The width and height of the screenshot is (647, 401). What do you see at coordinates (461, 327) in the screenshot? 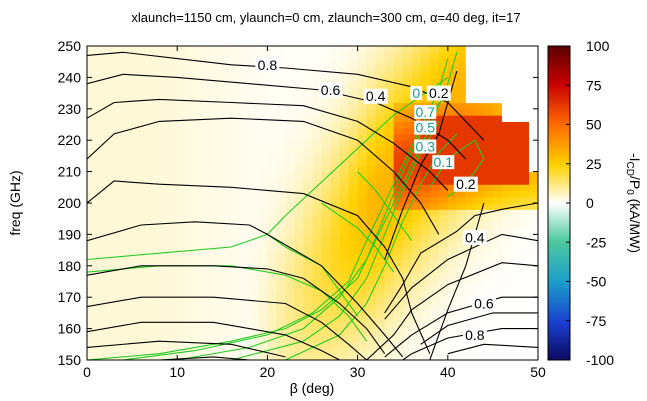
I see `black-contour-line` at bounding box center [461, 327].